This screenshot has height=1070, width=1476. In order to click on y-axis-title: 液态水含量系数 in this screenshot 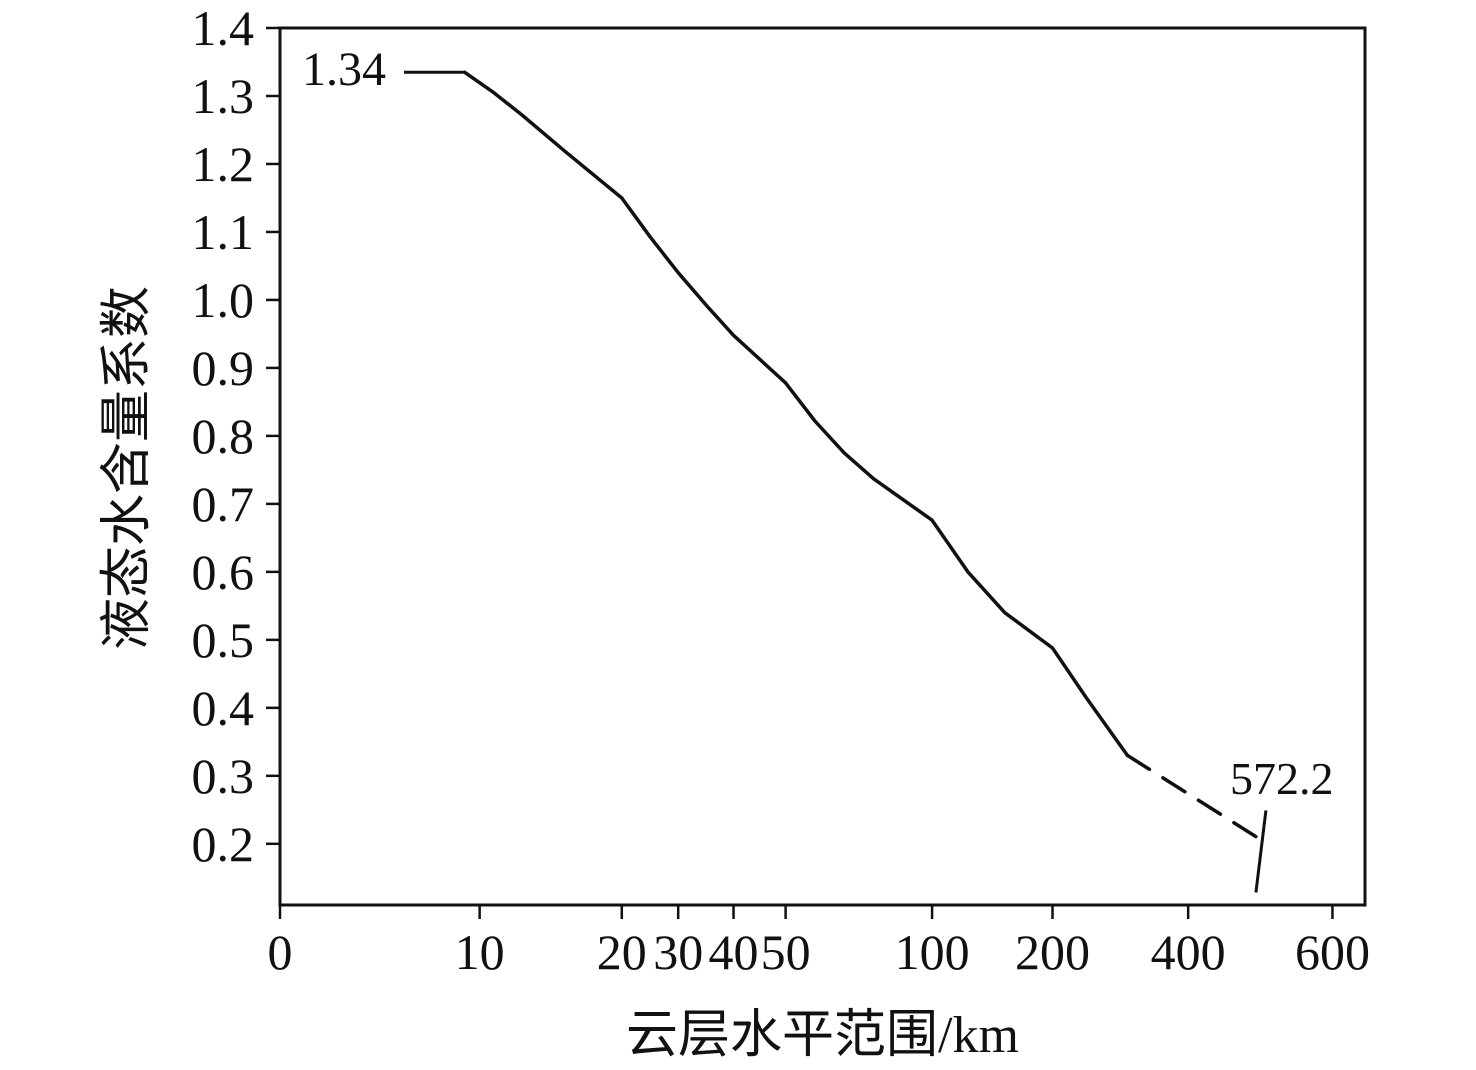, I will do `click(127, 468)`.